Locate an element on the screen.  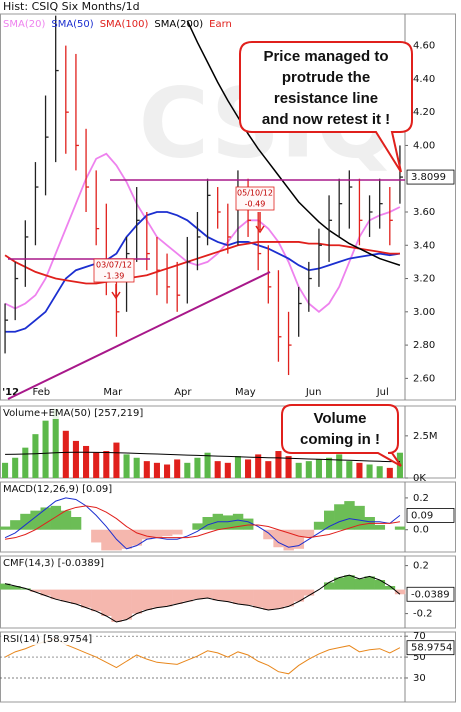
x-tick-label: Apr is located at coordinates (183, 392).